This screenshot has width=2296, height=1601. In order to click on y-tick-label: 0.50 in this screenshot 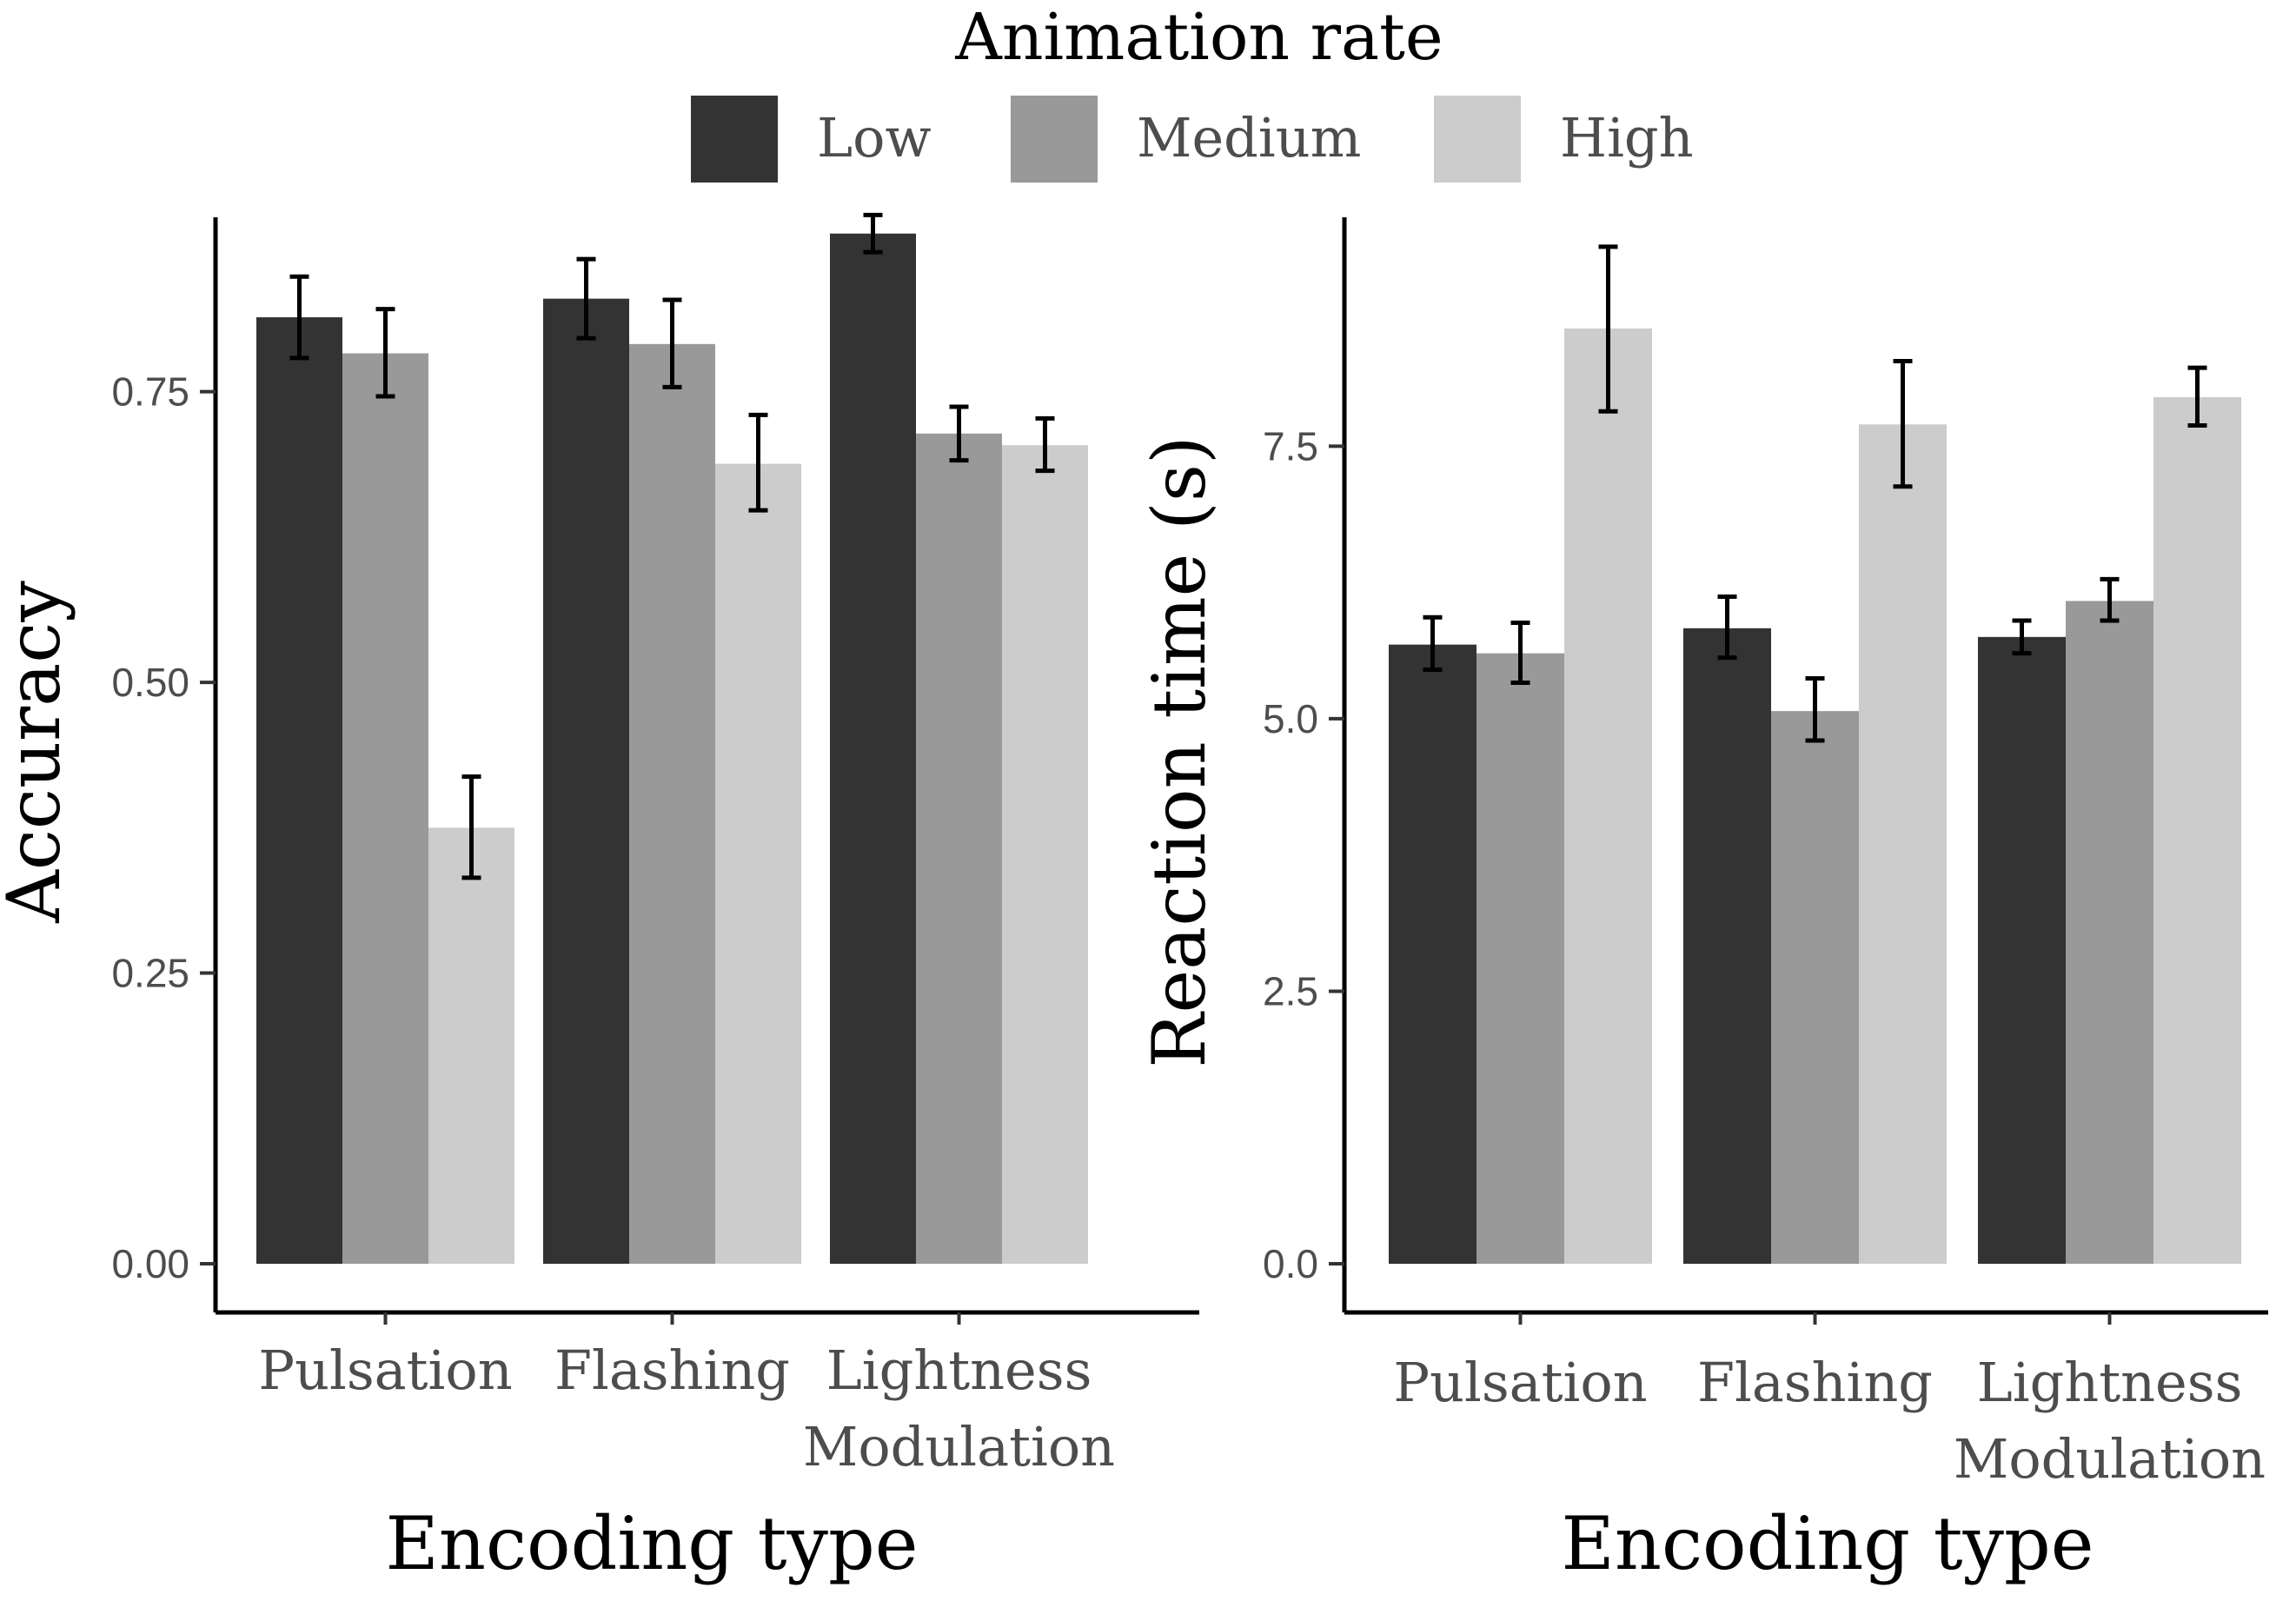, I will do `click(150, 682)`.